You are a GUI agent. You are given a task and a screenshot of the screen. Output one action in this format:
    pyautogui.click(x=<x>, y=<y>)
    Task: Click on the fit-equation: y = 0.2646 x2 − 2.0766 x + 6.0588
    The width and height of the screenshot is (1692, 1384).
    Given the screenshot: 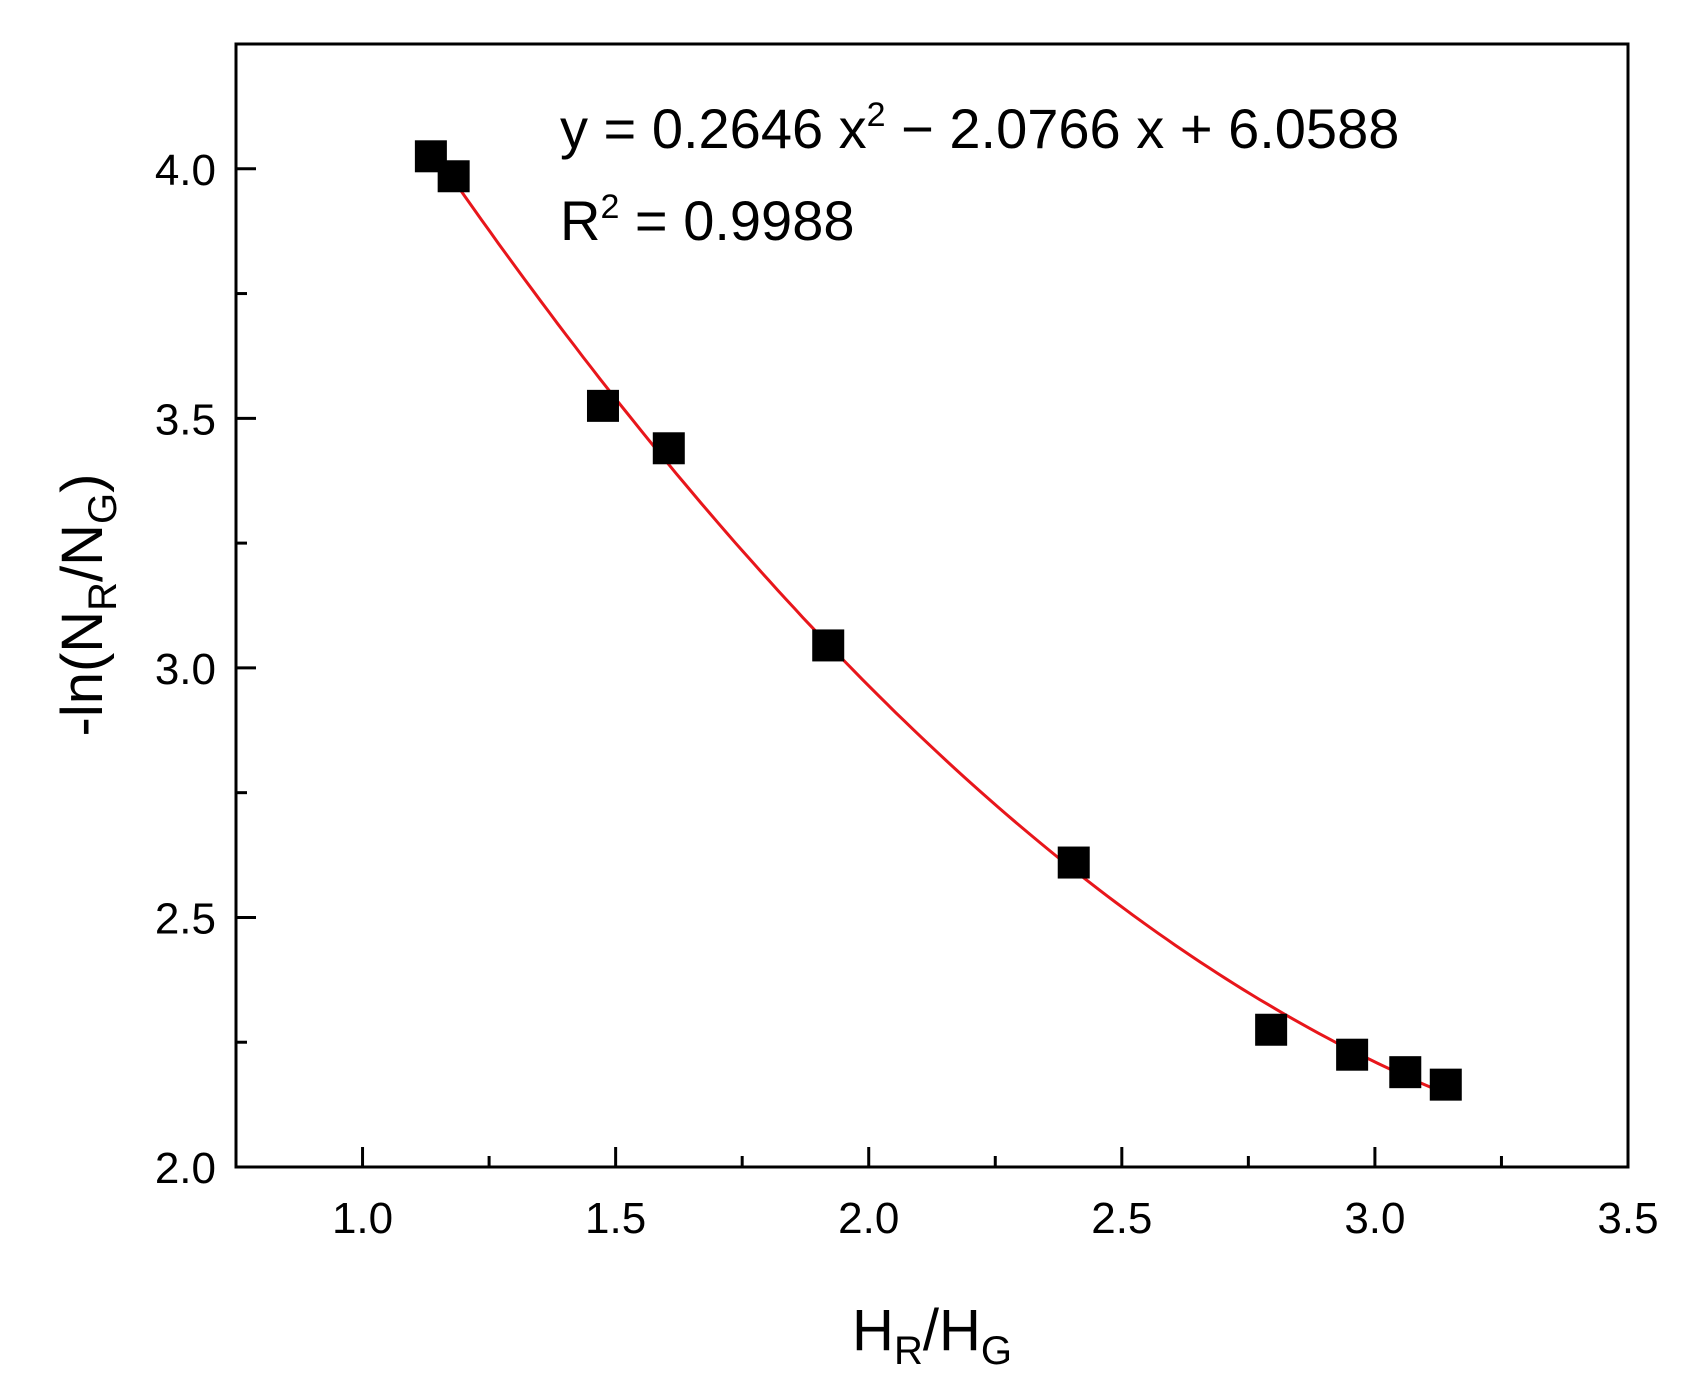 What is the action you would take?
    pyautogui.click(x=979, y=128)
    